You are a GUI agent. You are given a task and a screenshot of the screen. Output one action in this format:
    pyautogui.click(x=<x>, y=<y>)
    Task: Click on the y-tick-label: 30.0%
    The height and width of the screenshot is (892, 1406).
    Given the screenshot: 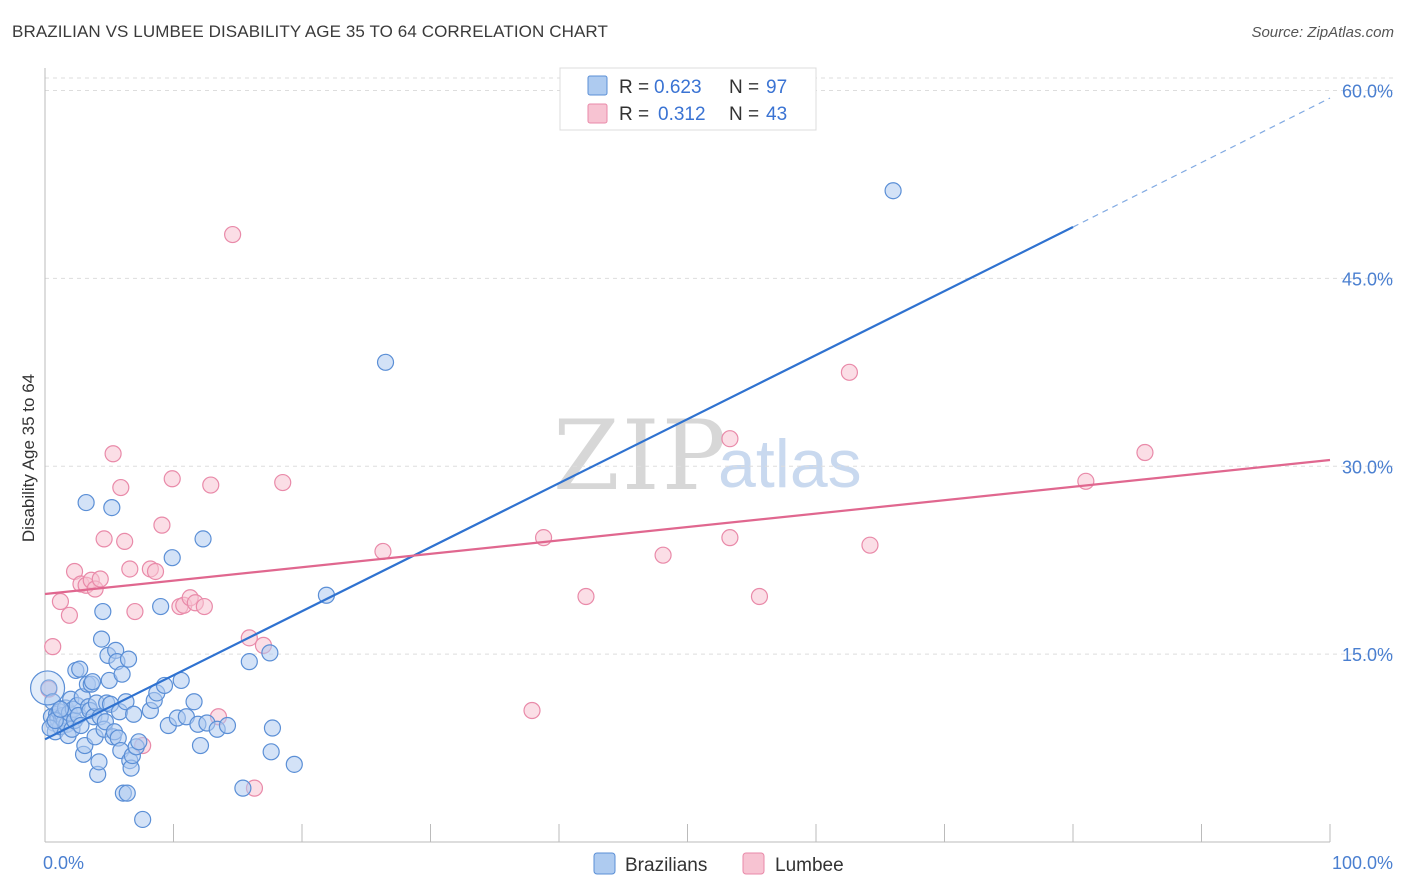 What is the action you would take?
    pyautogui.click(x=1367, y=467)
    